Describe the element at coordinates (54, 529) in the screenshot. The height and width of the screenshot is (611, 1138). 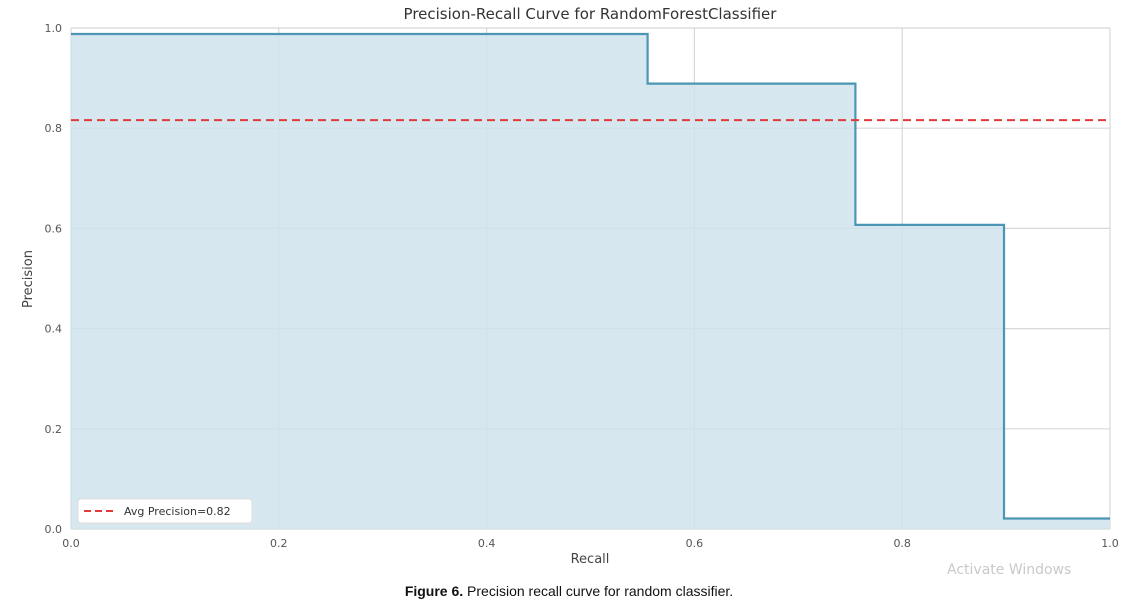
I see `y-tick-label: 0.0` at that location.